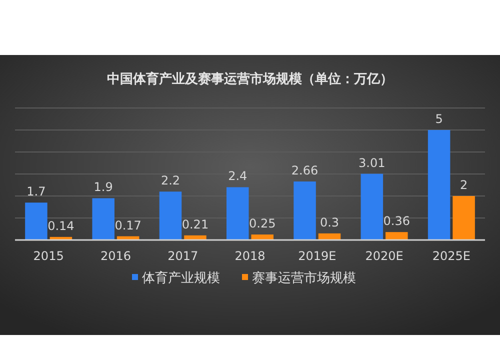  What do you see at coordinates (396, 221) in the screenshot?
I see `data-label: 0.36` at bounding box center [396, 221].